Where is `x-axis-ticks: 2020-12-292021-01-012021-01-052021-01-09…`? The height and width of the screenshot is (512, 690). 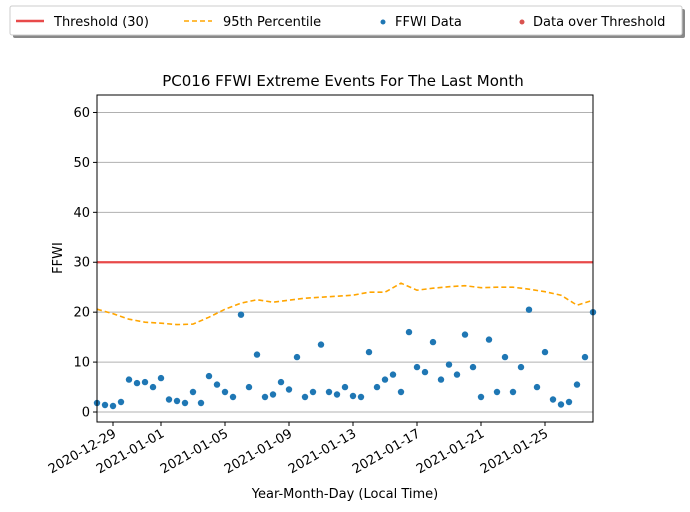 x-axis-ticks: 2020-12-292021-01-012021-01-052021-01-09… is located at coordinates (298, 449).